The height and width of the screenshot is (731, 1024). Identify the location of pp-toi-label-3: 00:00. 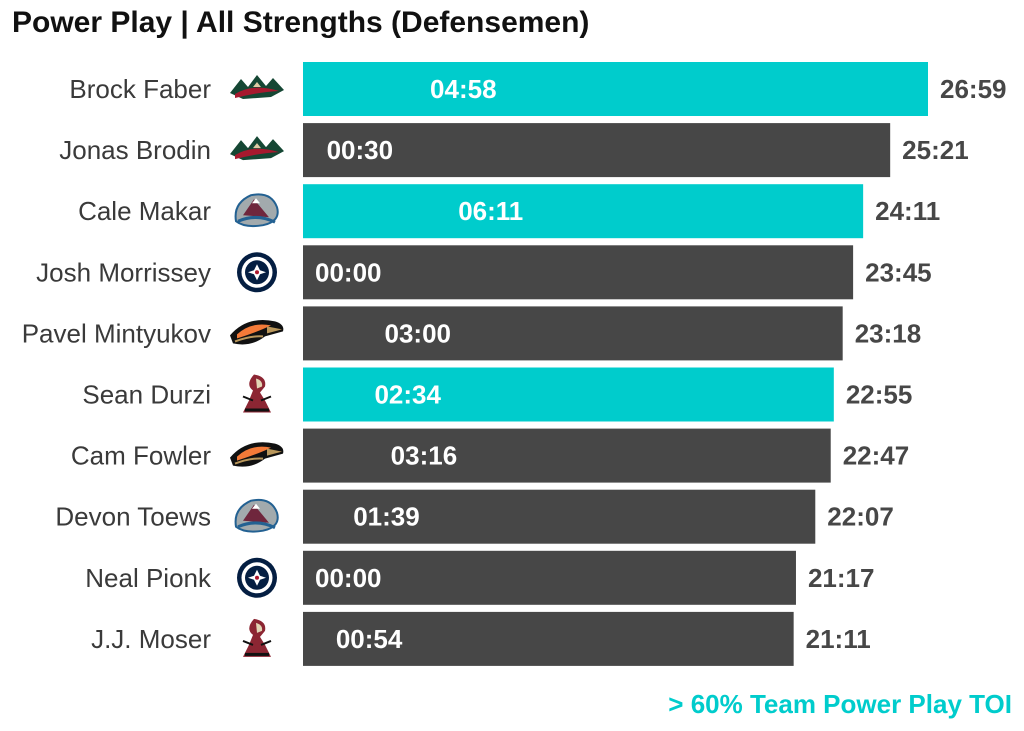
(348, 272).